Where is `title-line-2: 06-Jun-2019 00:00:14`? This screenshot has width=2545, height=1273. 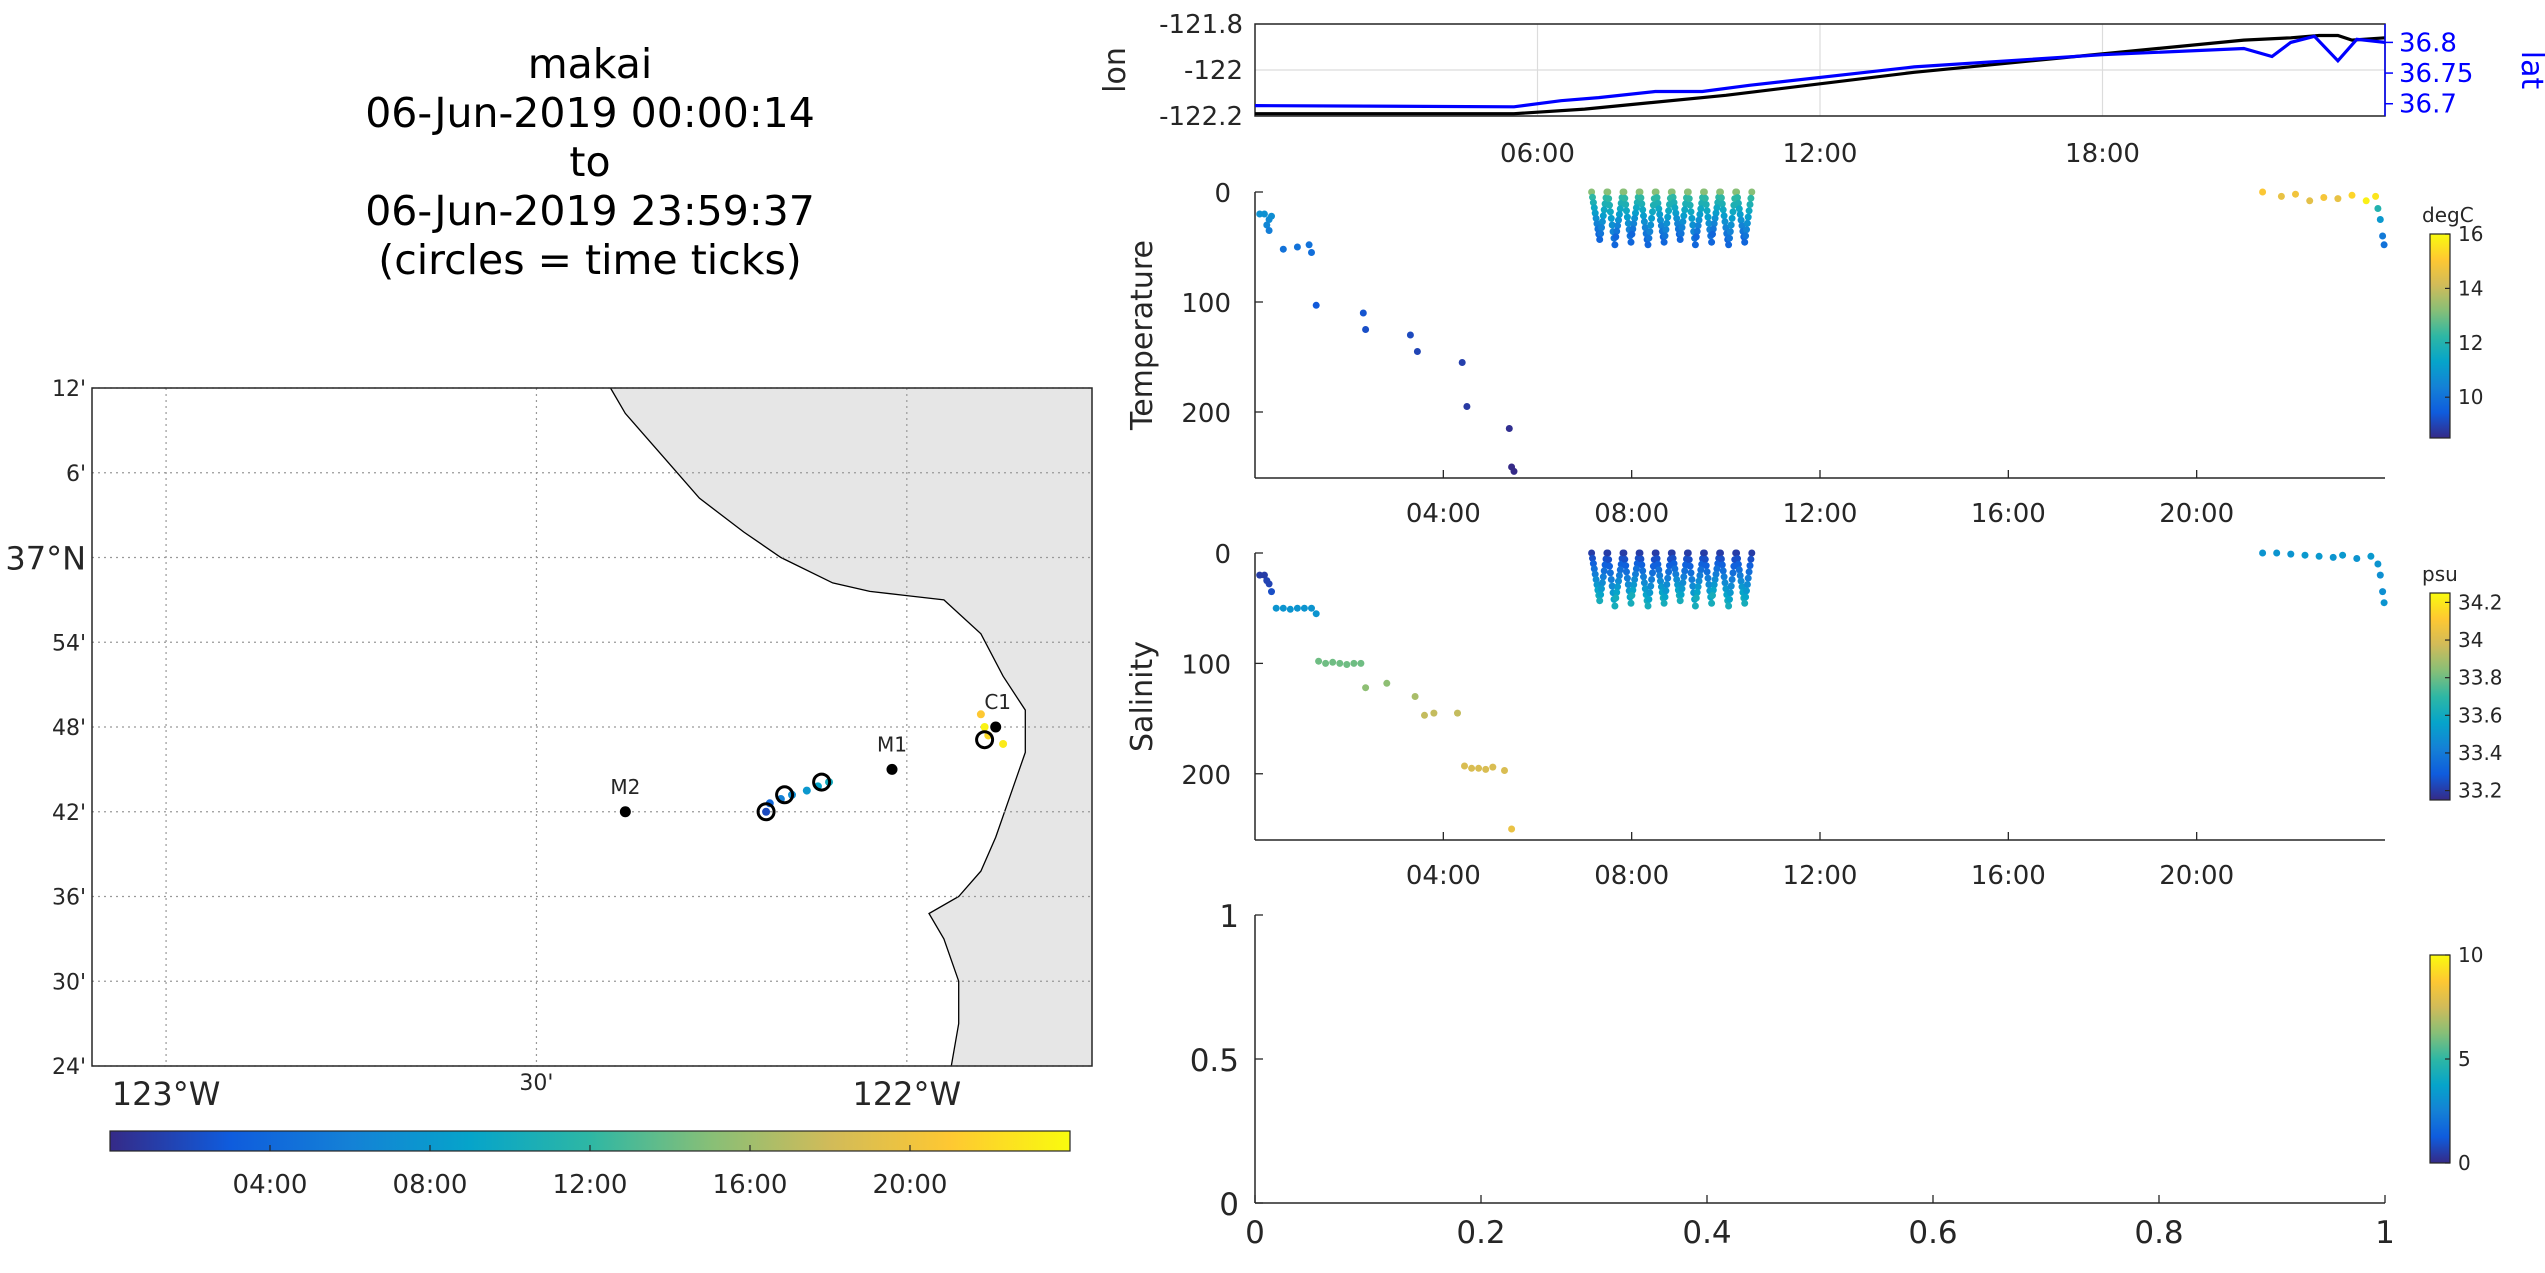 title-line-2: 06-Jun-2019 00:00:14 is located at coordinates (590, 113).